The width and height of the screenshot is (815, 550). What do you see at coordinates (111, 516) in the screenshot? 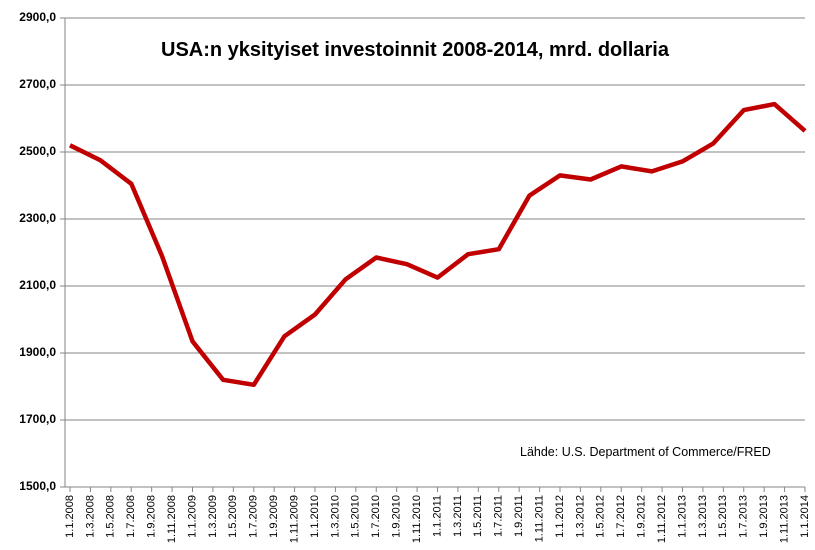
I see `x-tick-label: 1.5.2008` at bounding box center [111, 516].